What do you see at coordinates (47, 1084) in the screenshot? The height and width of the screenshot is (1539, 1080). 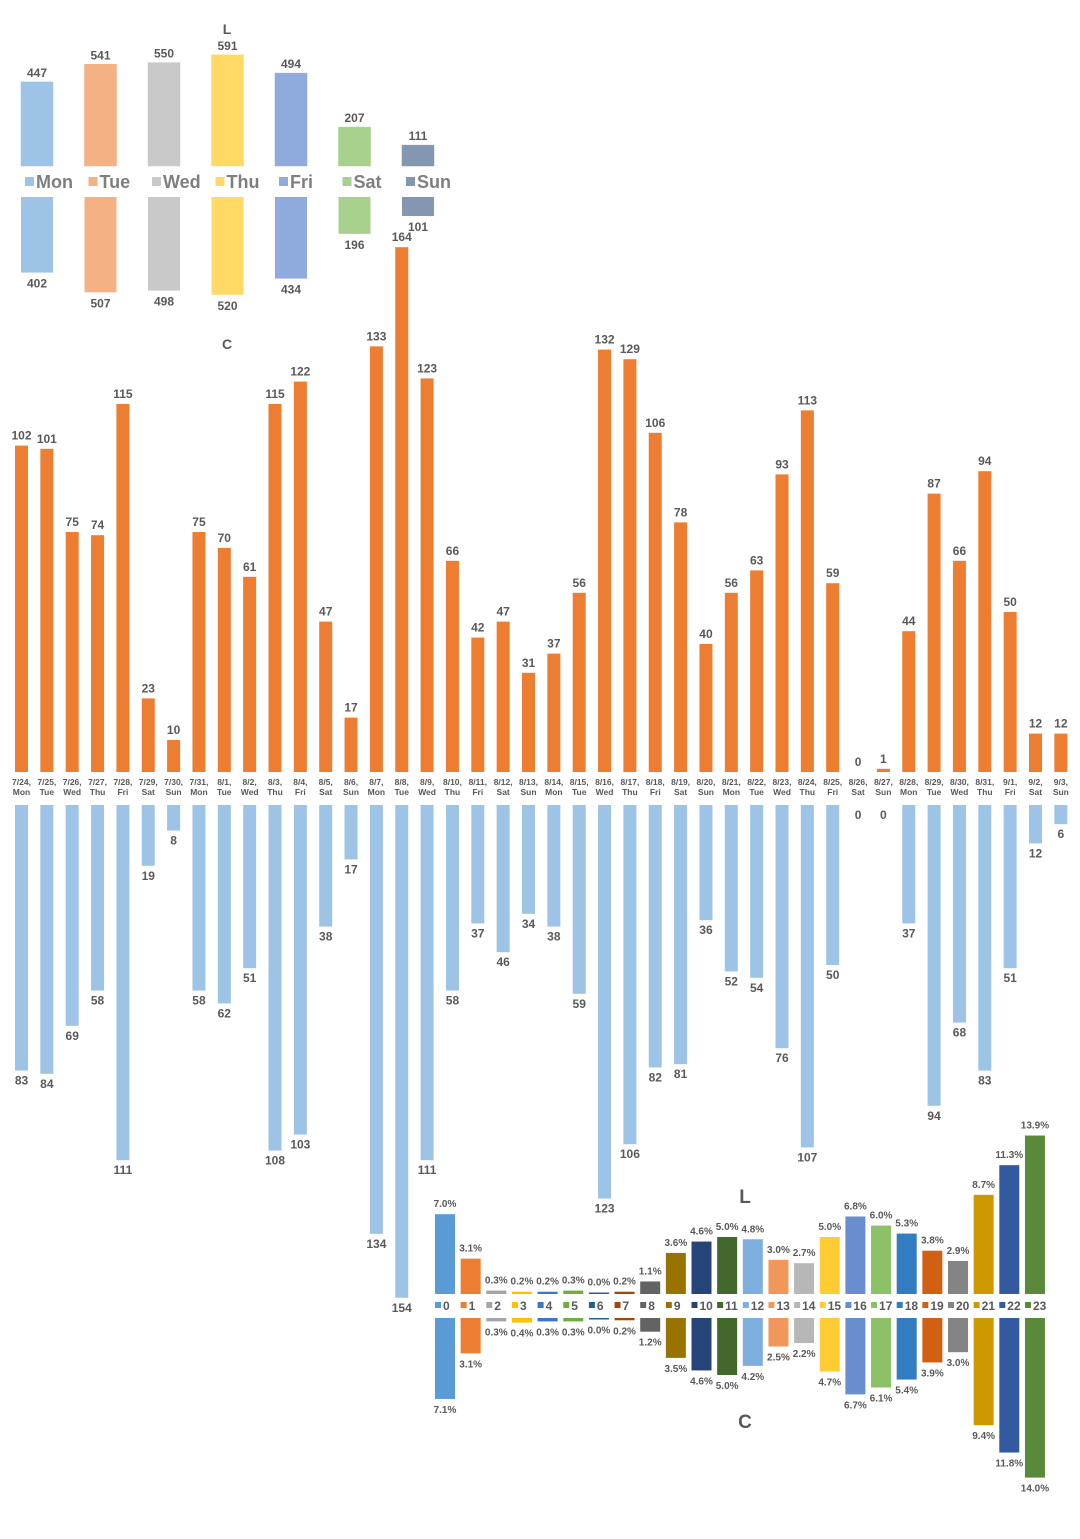 I see `daily-label-bottom: 84` at bounding box center [47, 1084].